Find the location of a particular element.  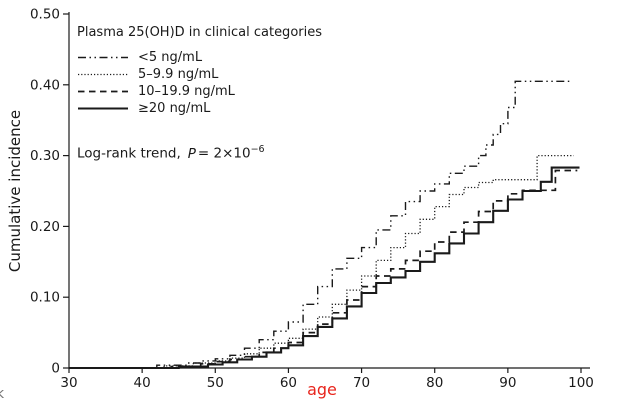

legend-item: 10–19.9 ng/mL is located at coordinates (199, 91).